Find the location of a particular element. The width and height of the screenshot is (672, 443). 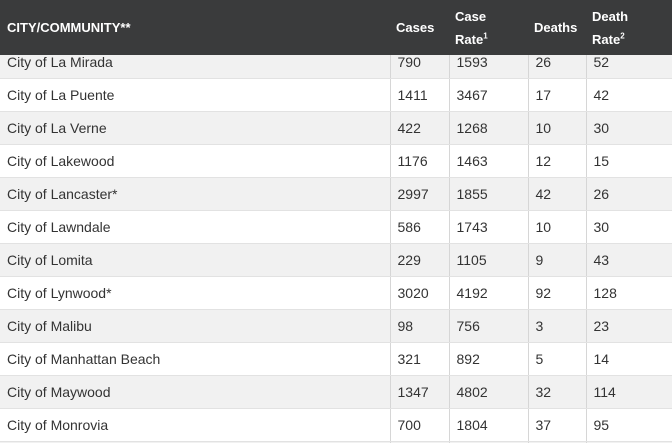

cell-case-rate is located at coordinates (489, 442).